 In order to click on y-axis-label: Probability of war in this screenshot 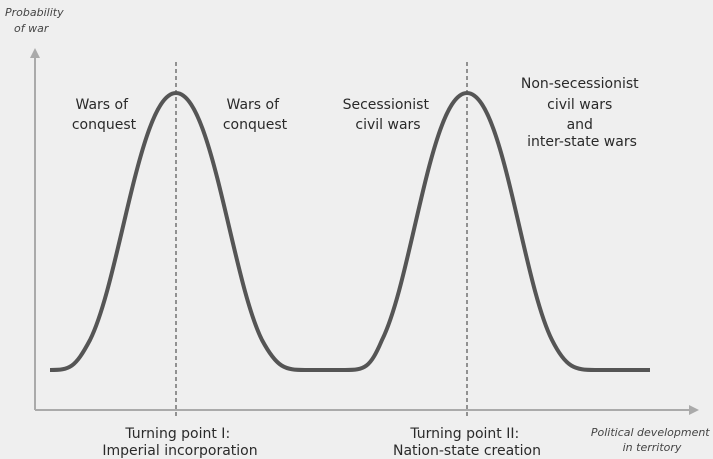, I will do `click(36, 20)`.